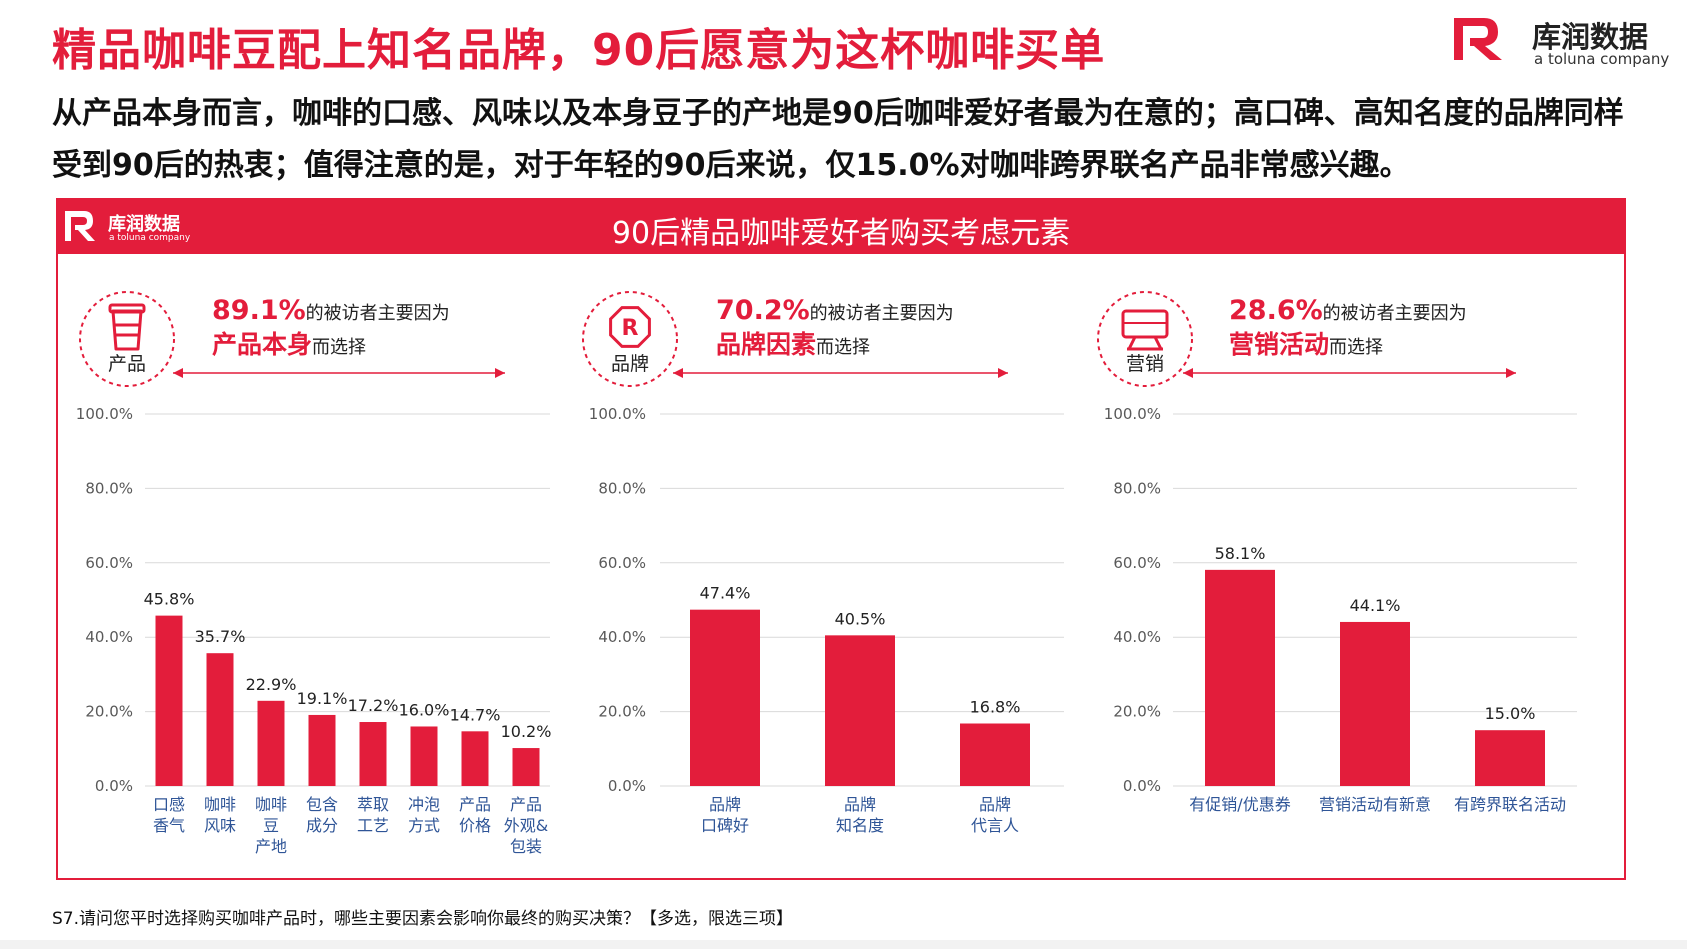 The width and height of the screenshot is (1687, 949). What do you see at coordinates (220, 636) in the screenshot?
I see `data-label: 35.7%` at bounding box center [220, 636].